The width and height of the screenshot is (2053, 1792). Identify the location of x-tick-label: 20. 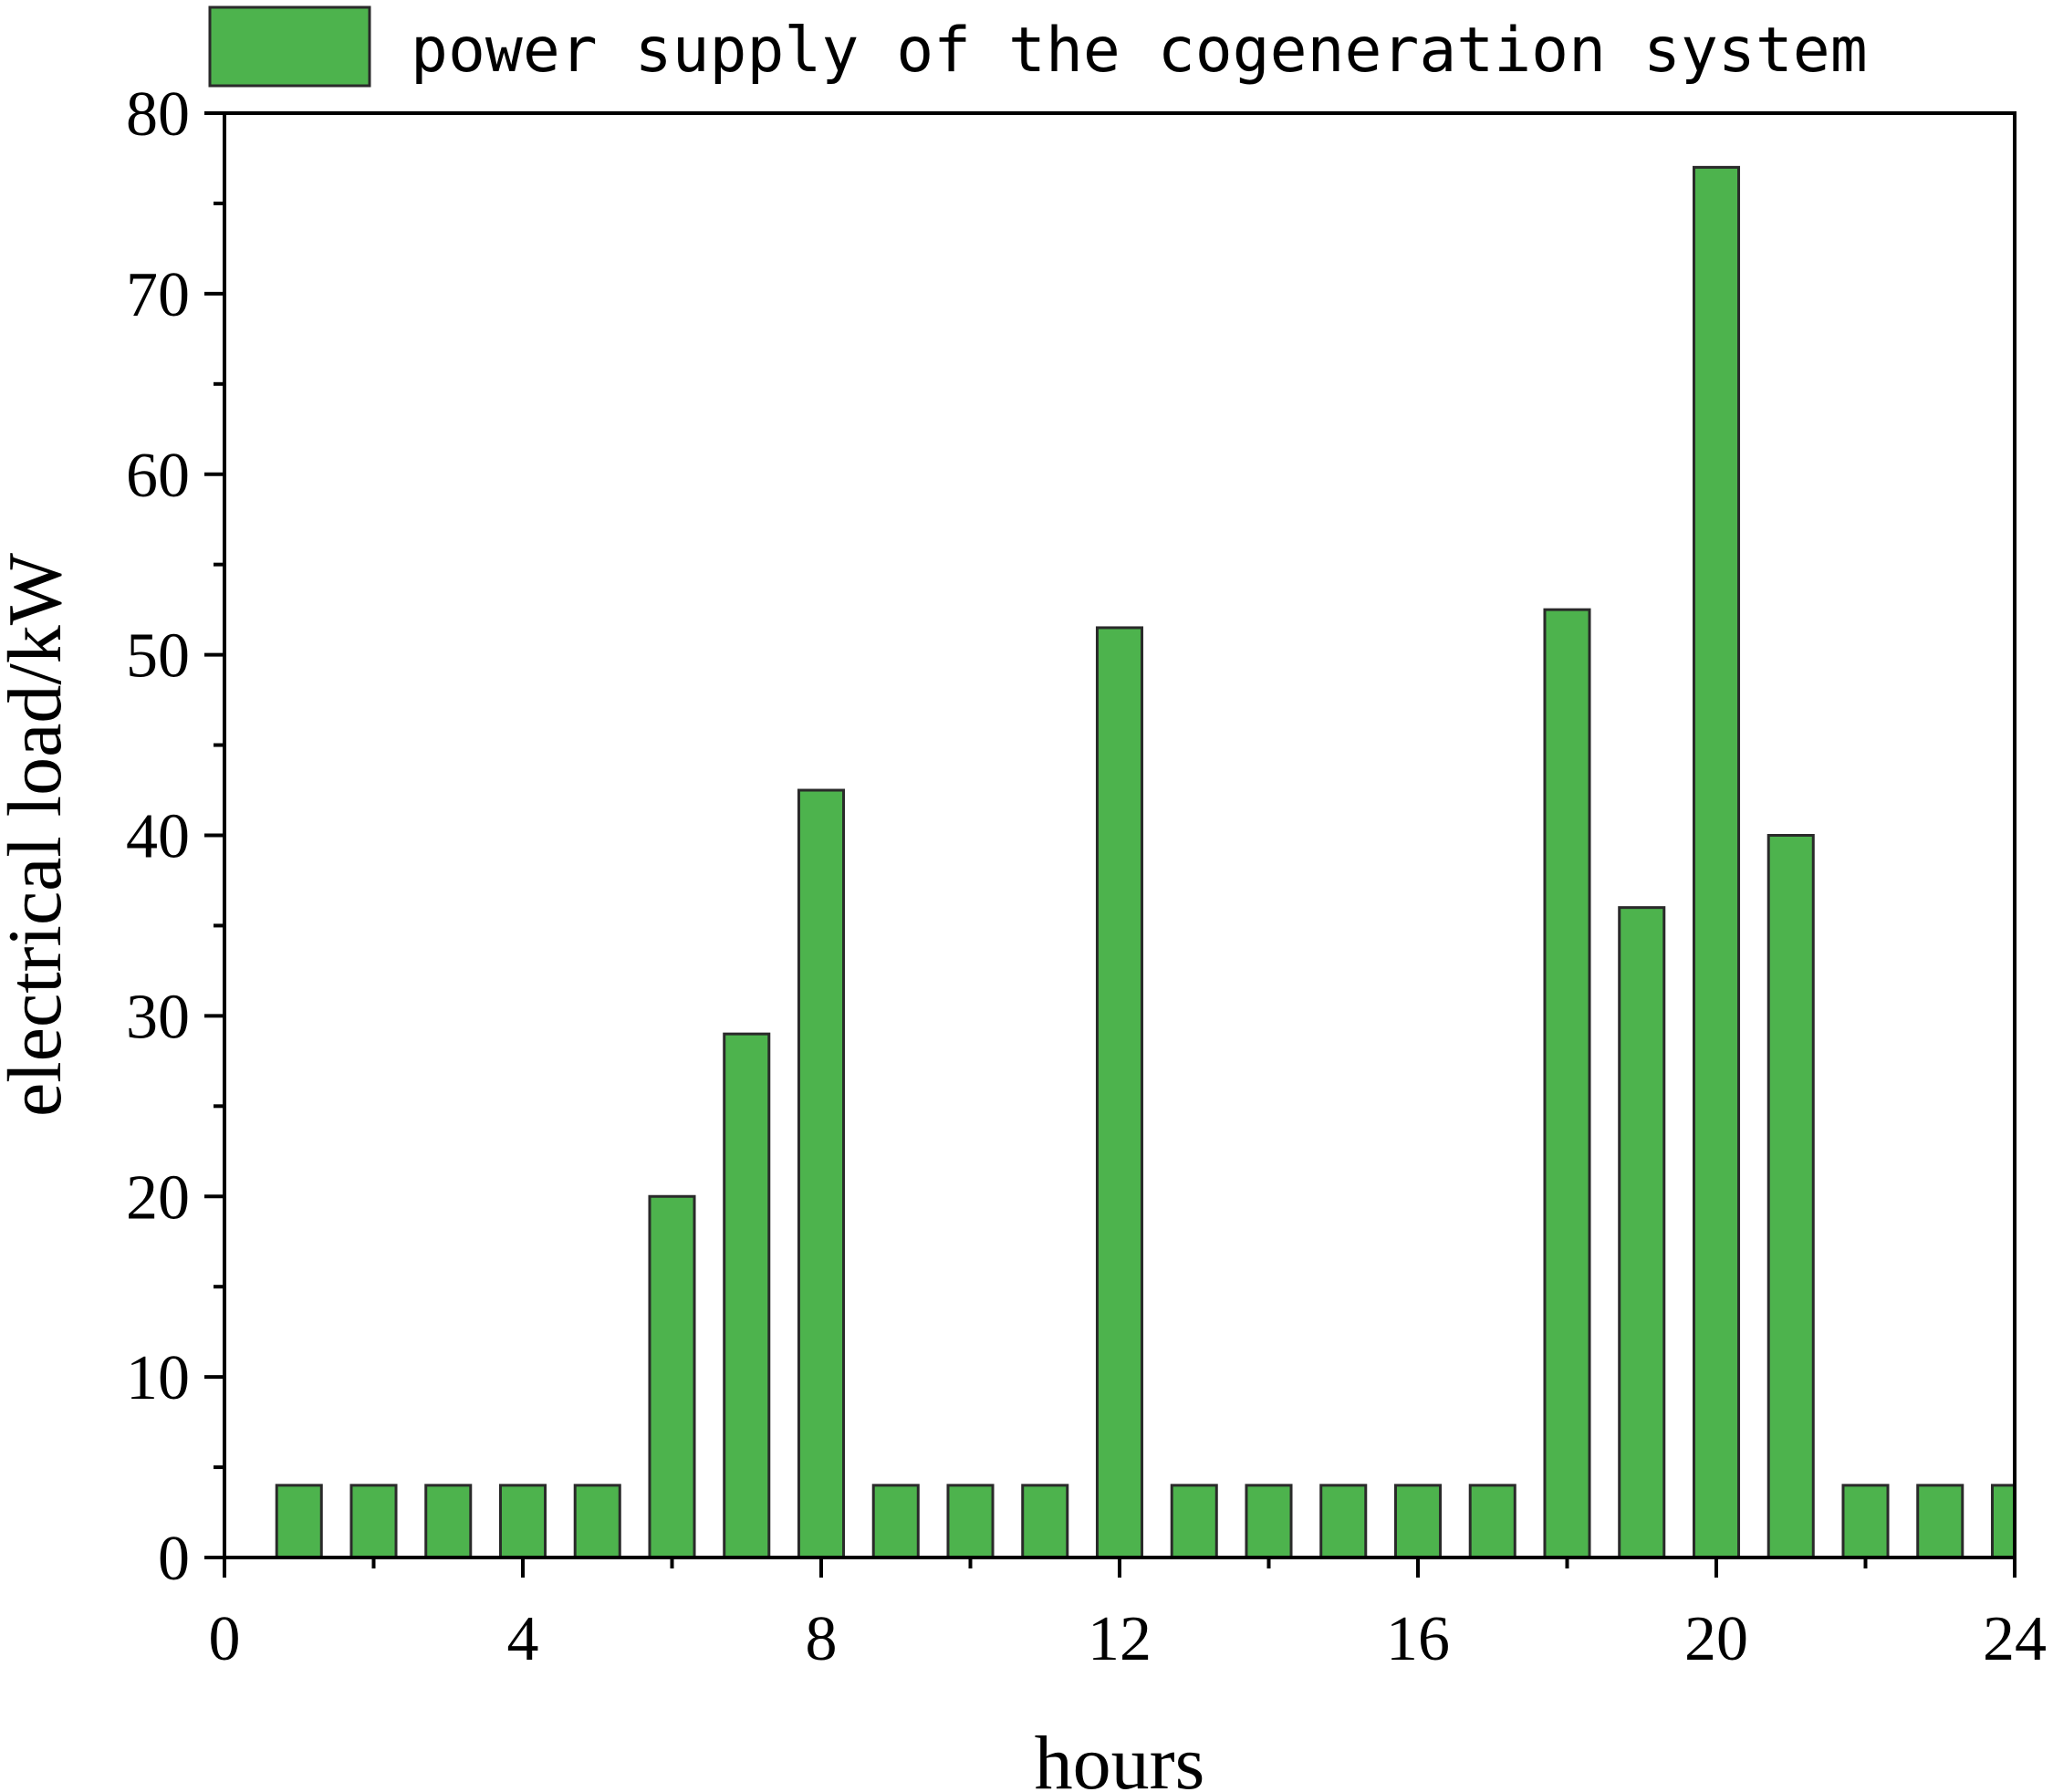
(1716, 1639).